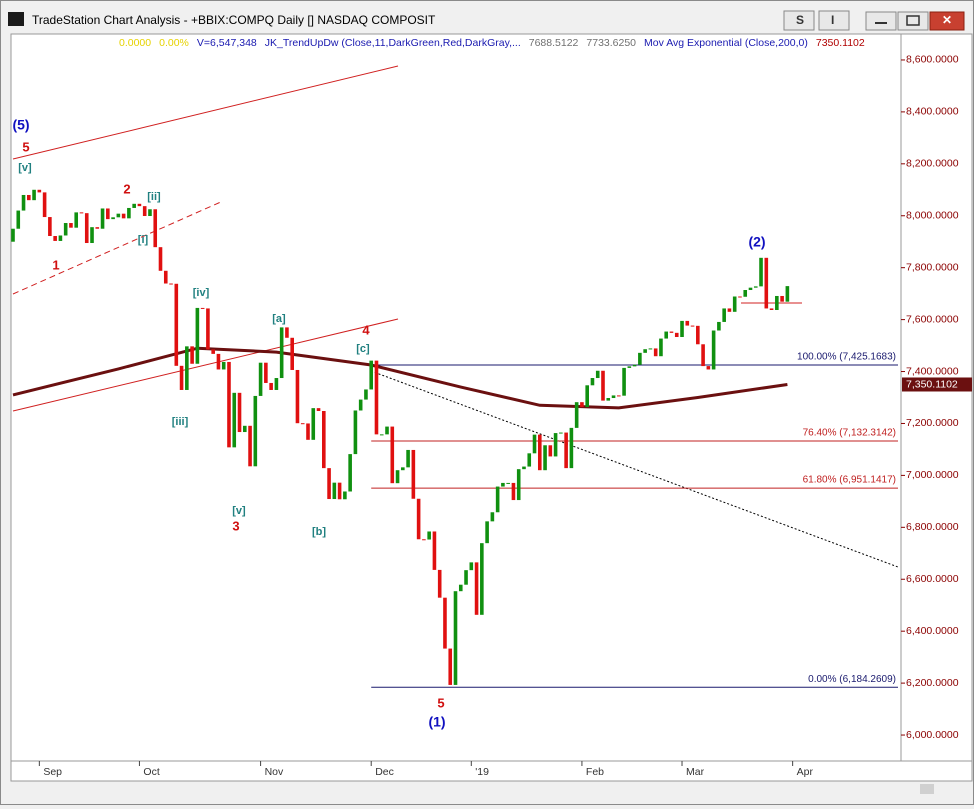 This screenshot has width=974, height=809. Describe the element at coordinates (55, 264) in the screenshot. I see `wave-label: 1` at that location.